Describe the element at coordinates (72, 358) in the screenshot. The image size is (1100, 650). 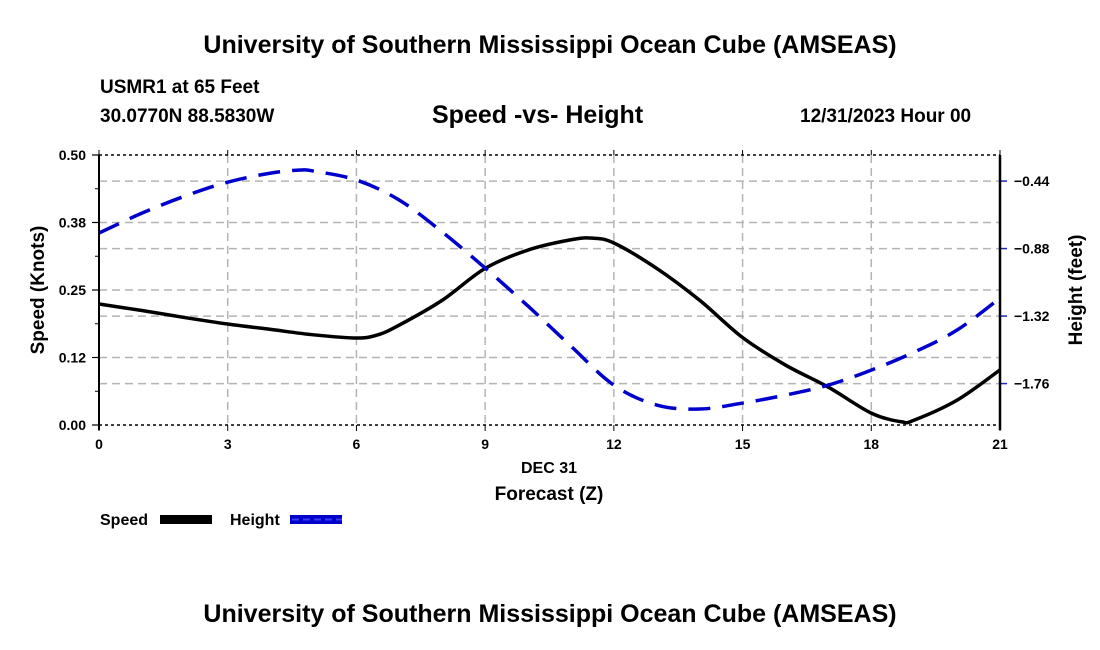
I see `y-tick-label: 0.12` at that location.